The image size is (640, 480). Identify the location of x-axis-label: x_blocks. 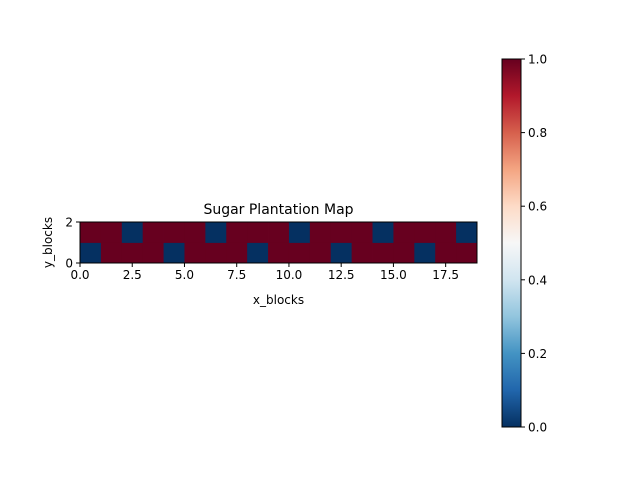
(278, 300).